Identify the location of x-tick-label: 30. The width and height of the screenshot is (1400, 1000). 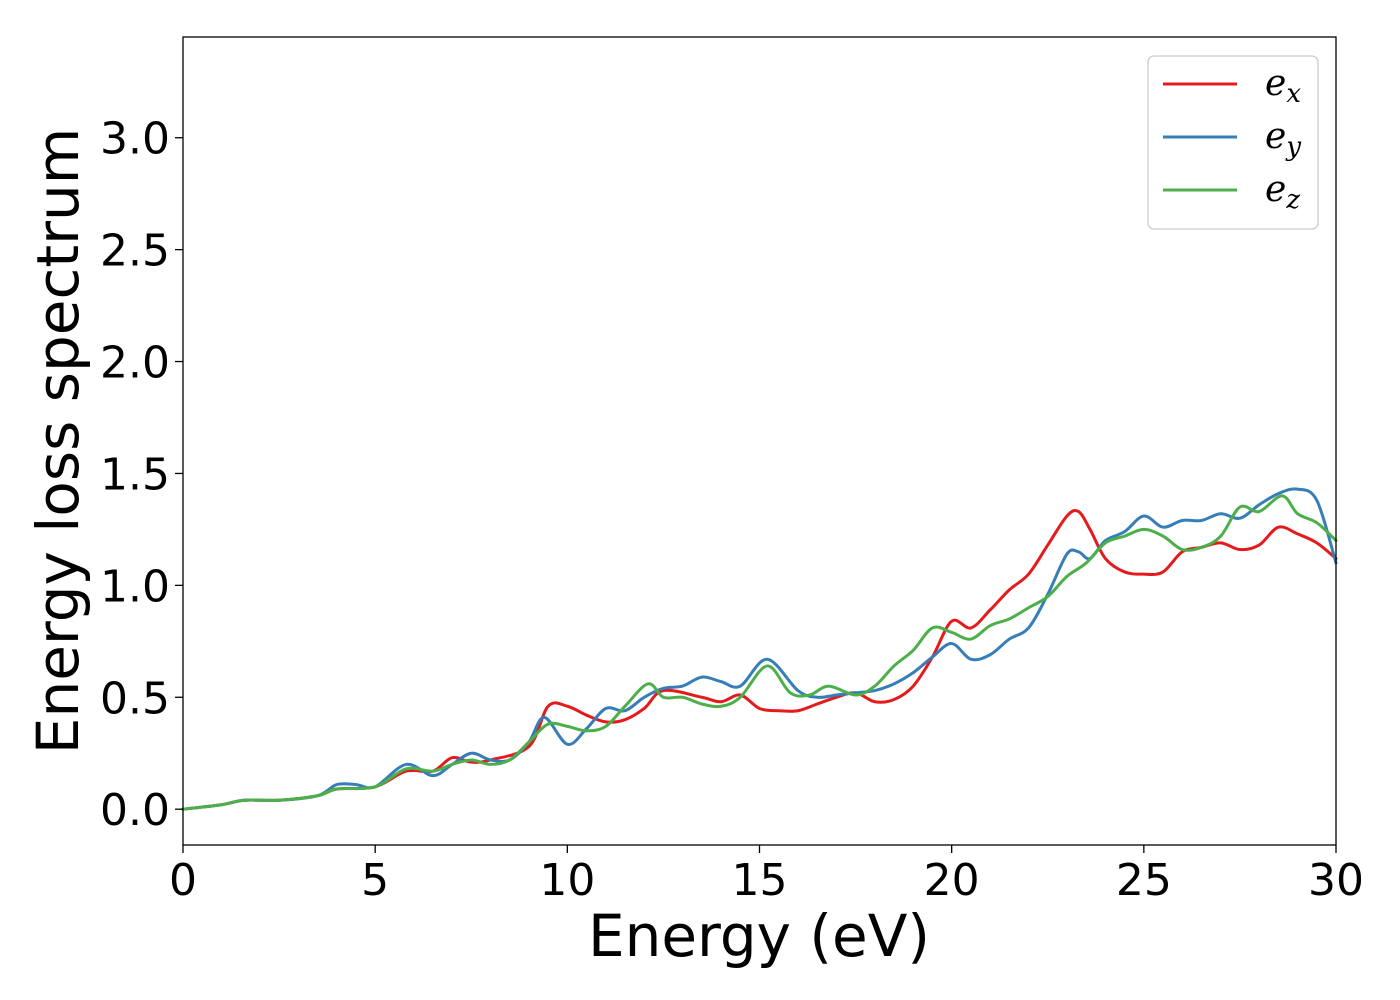
(1336, 880).